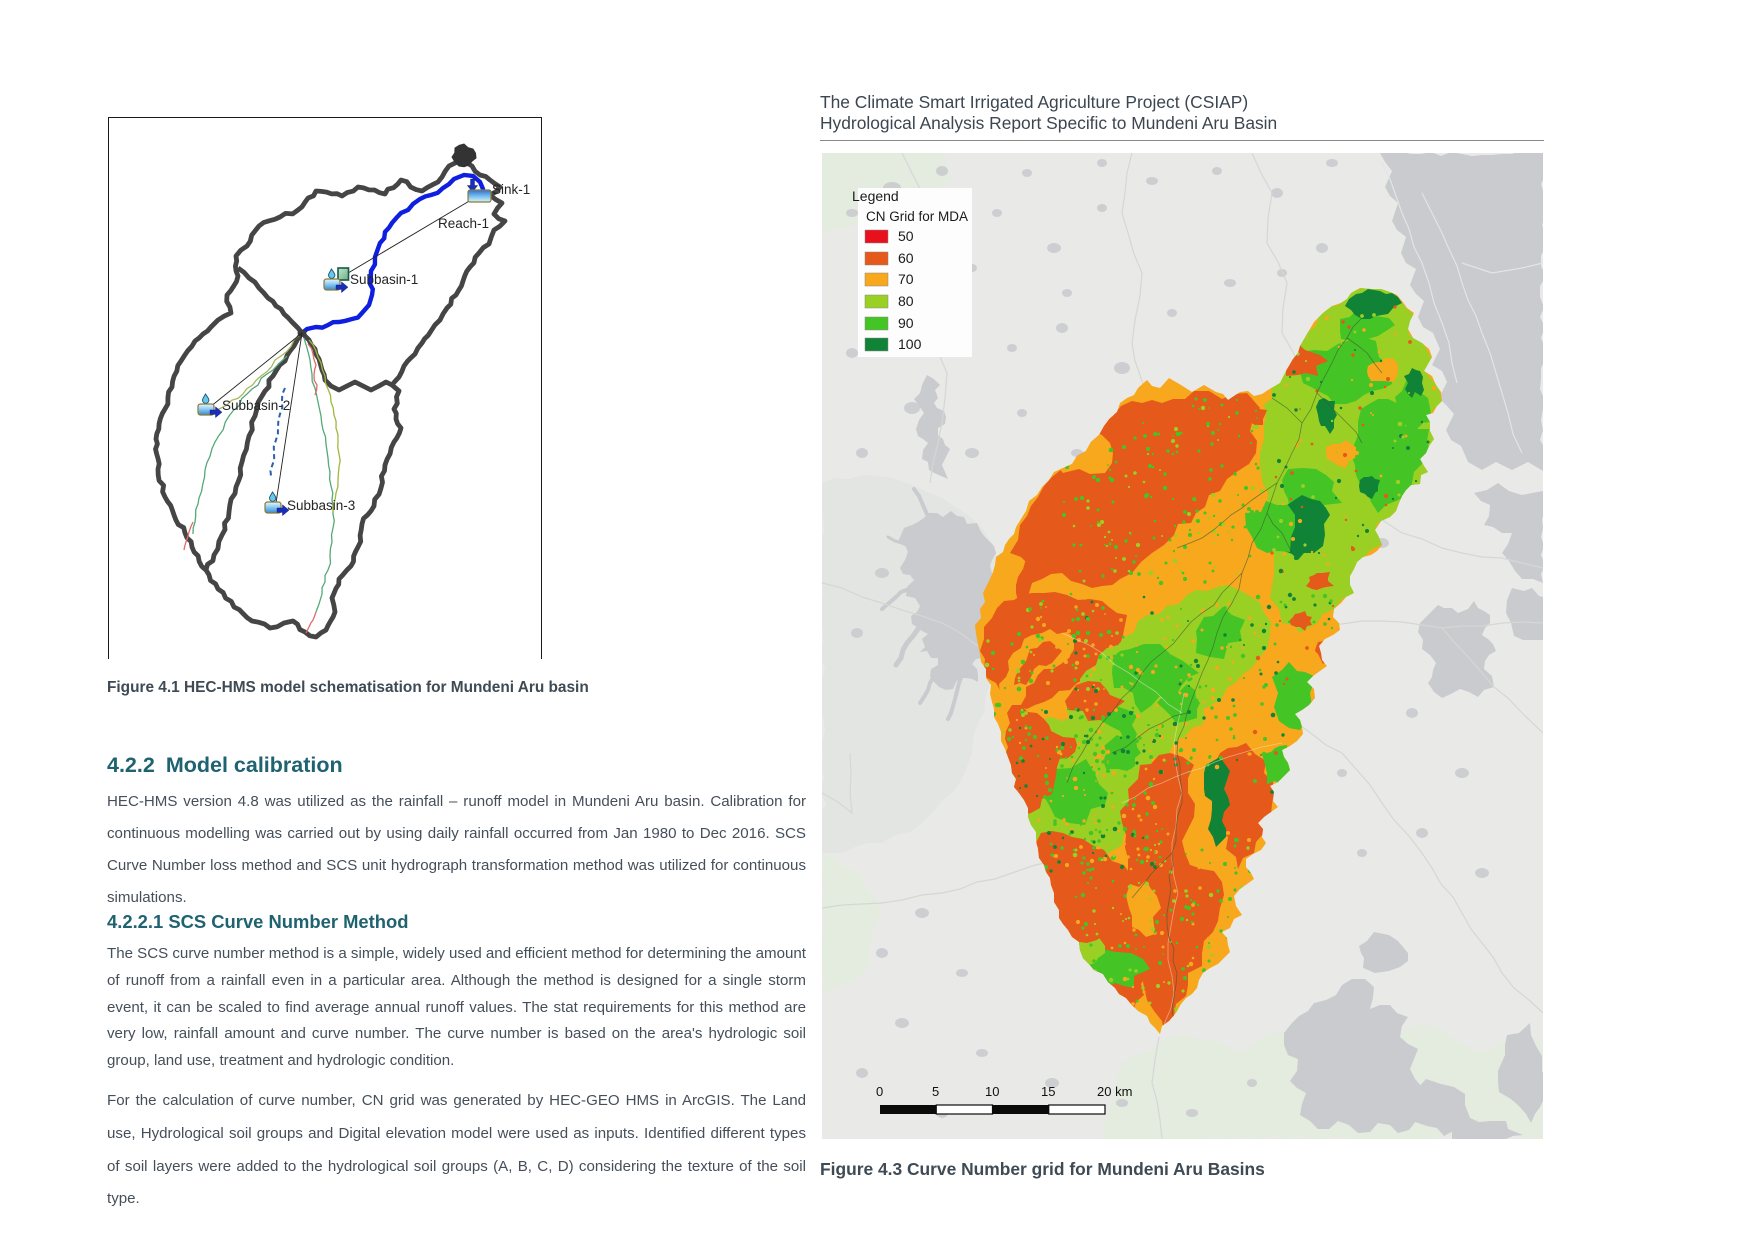  I want to click on svg-text: CN Grid for MDA, so click(917, 216).